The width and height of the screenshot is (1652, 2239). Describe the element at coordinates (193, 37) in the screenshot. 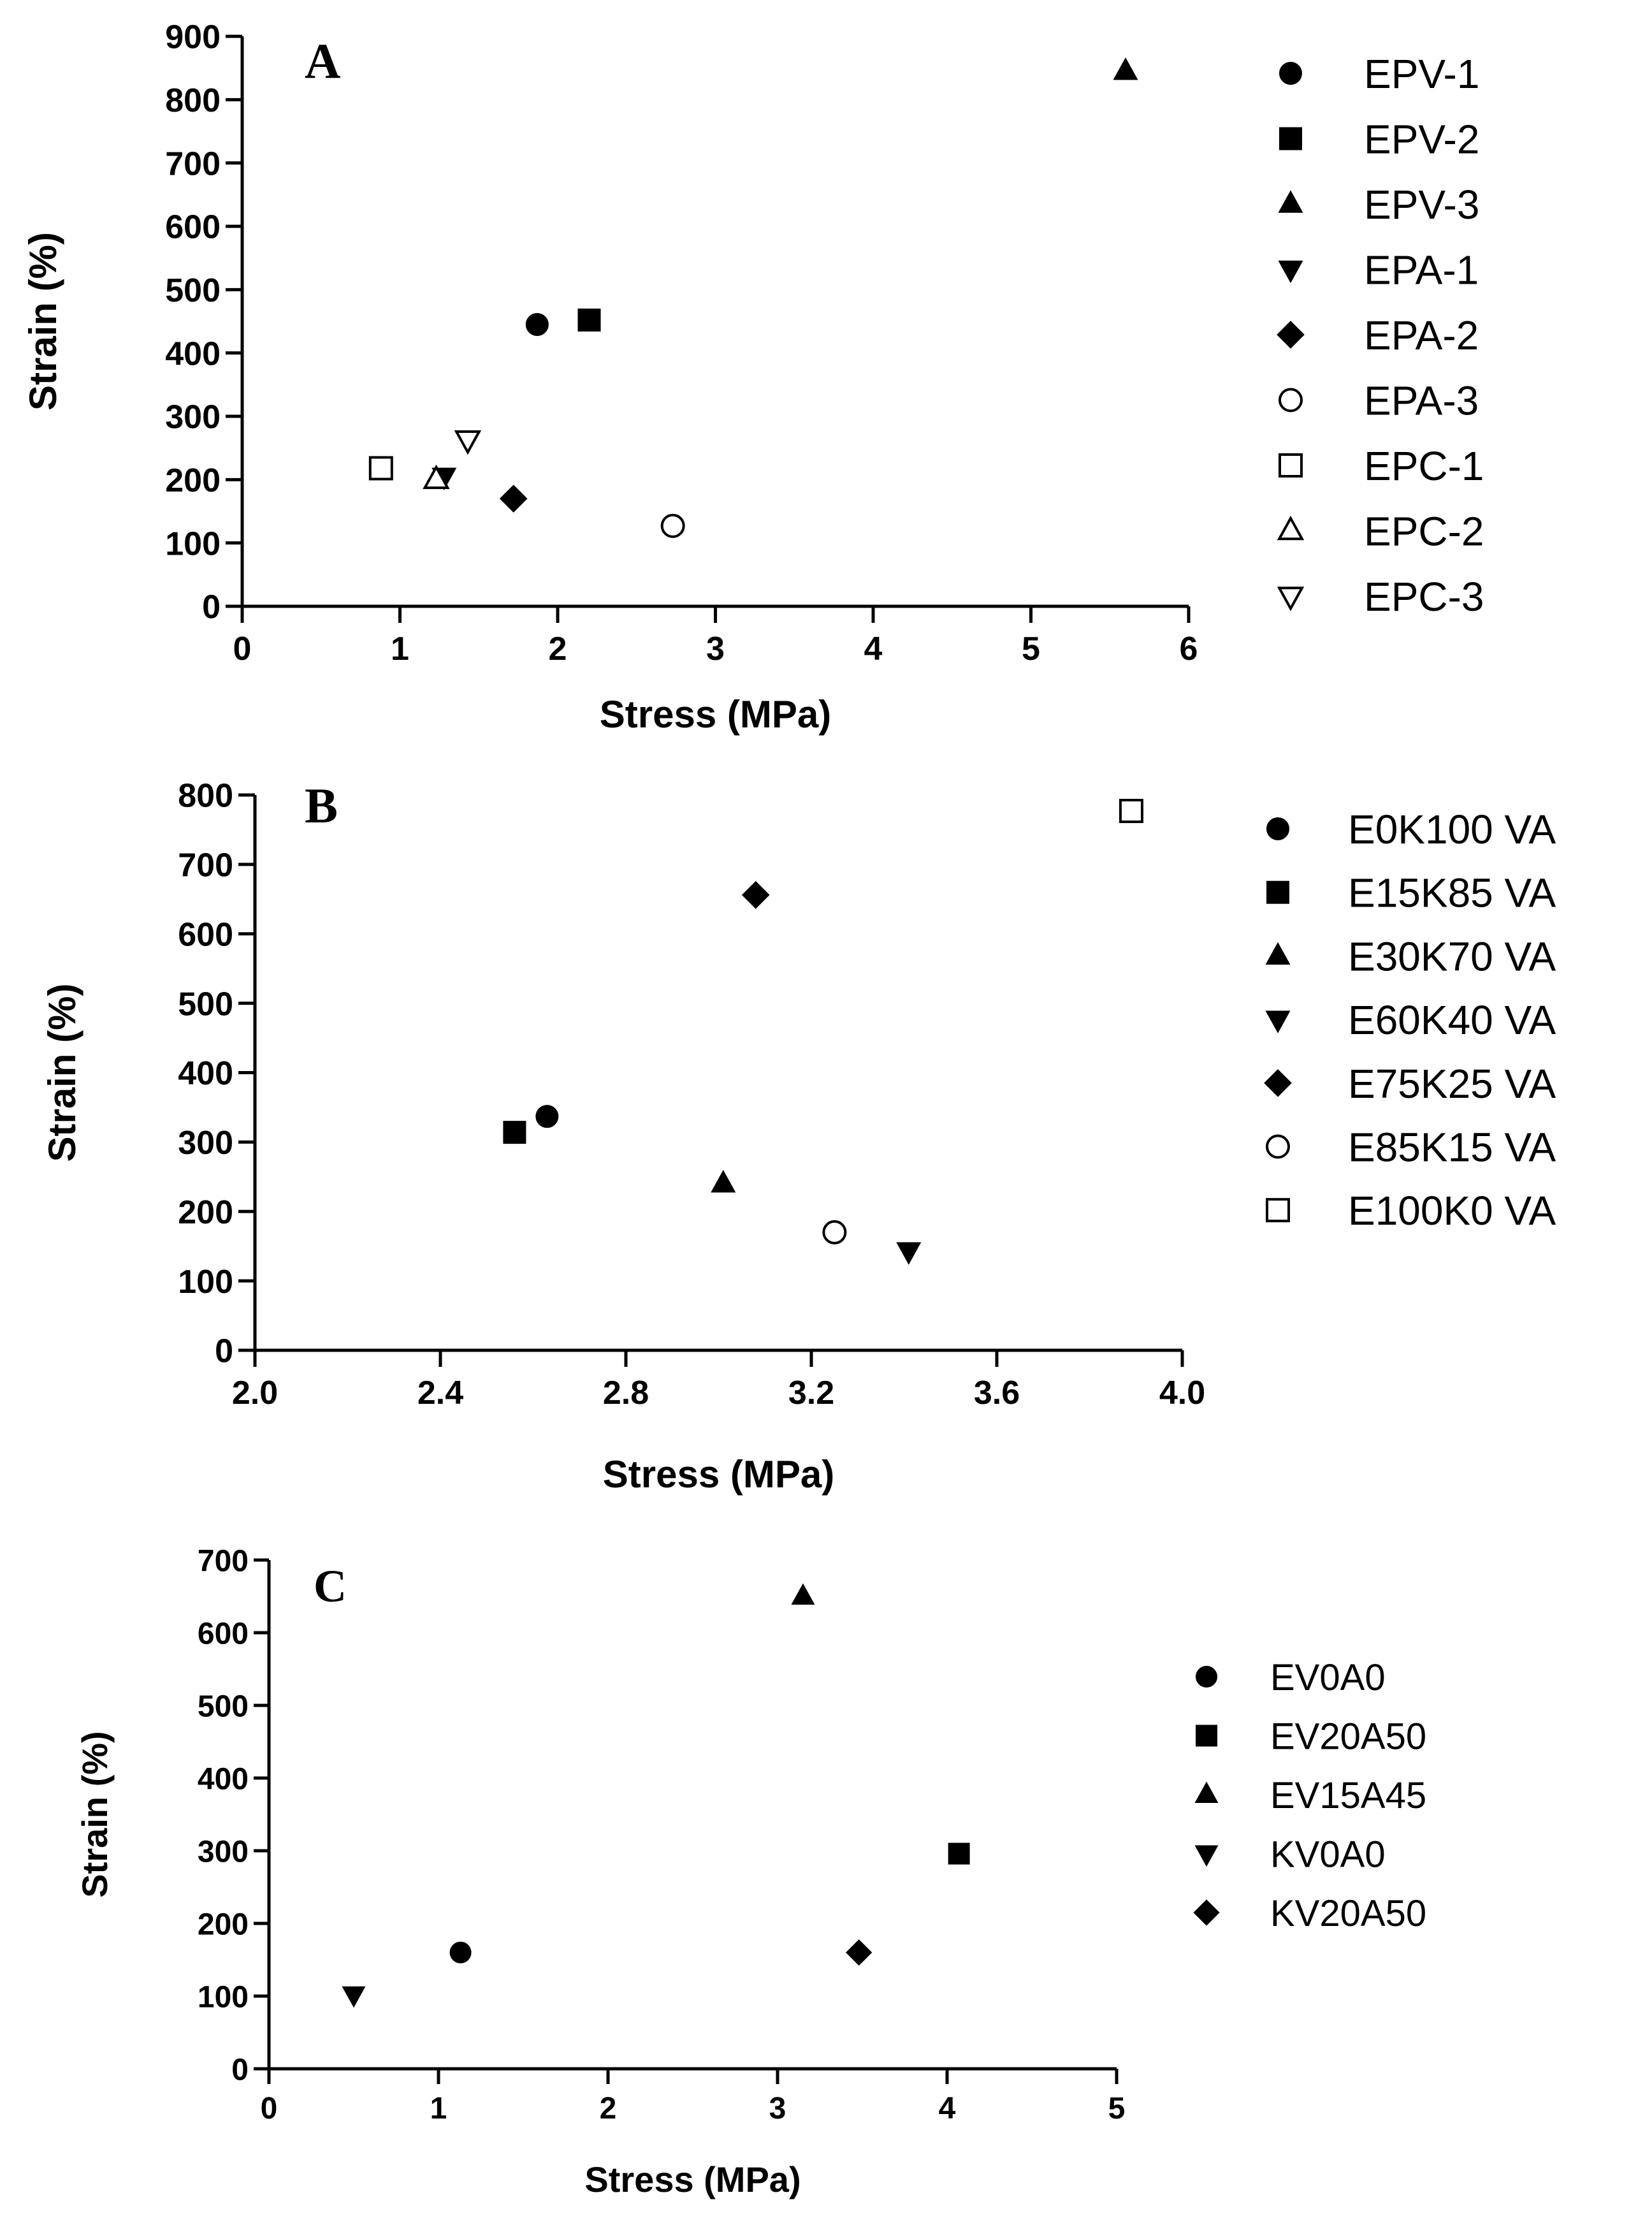

I see `y-tick-label: 900` at that location.